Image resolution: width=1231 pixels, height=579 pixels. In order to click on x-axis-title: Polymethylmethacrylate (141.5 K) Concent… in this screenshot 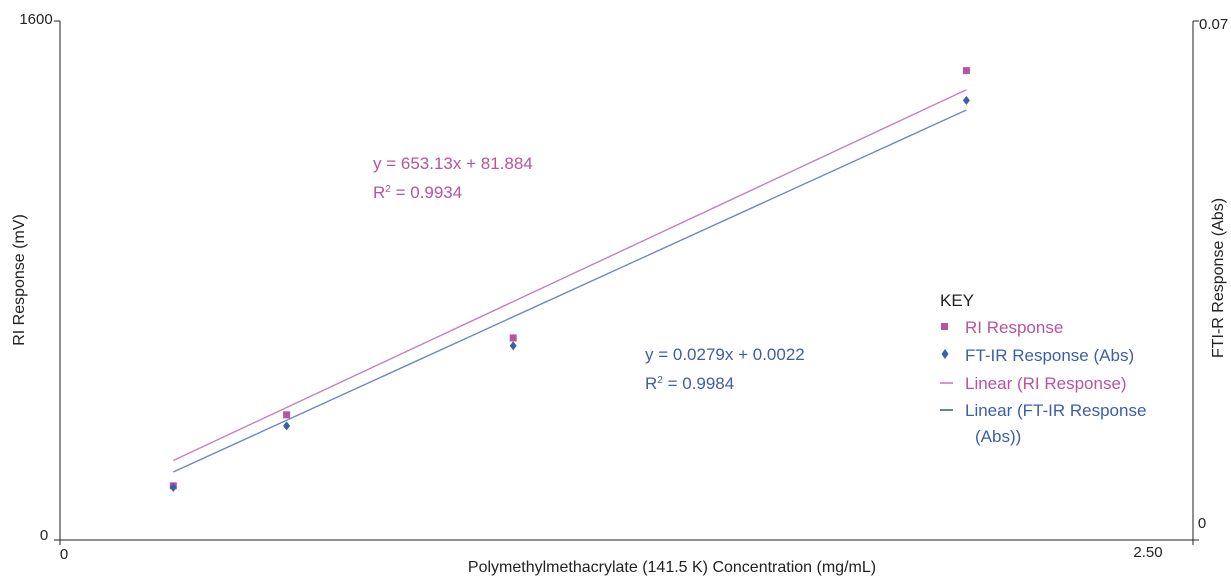, I will do `click(672, 567)`.